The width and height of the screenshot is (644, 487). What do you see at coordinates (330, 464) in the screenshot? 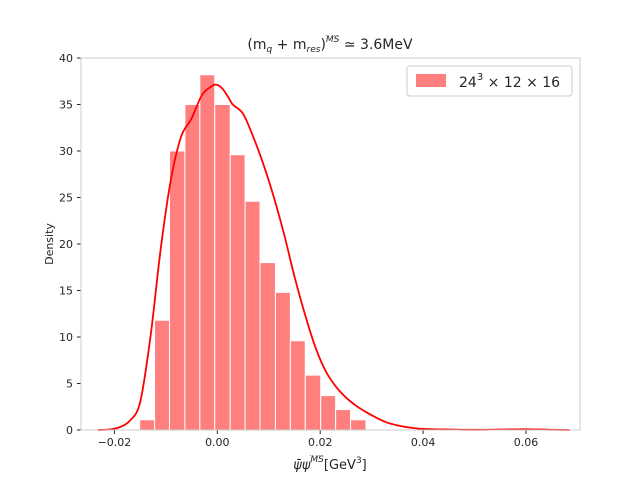
I see `x-axis-label: ψ̄ψMS[GeV3]` at bounding box center [330, 464].